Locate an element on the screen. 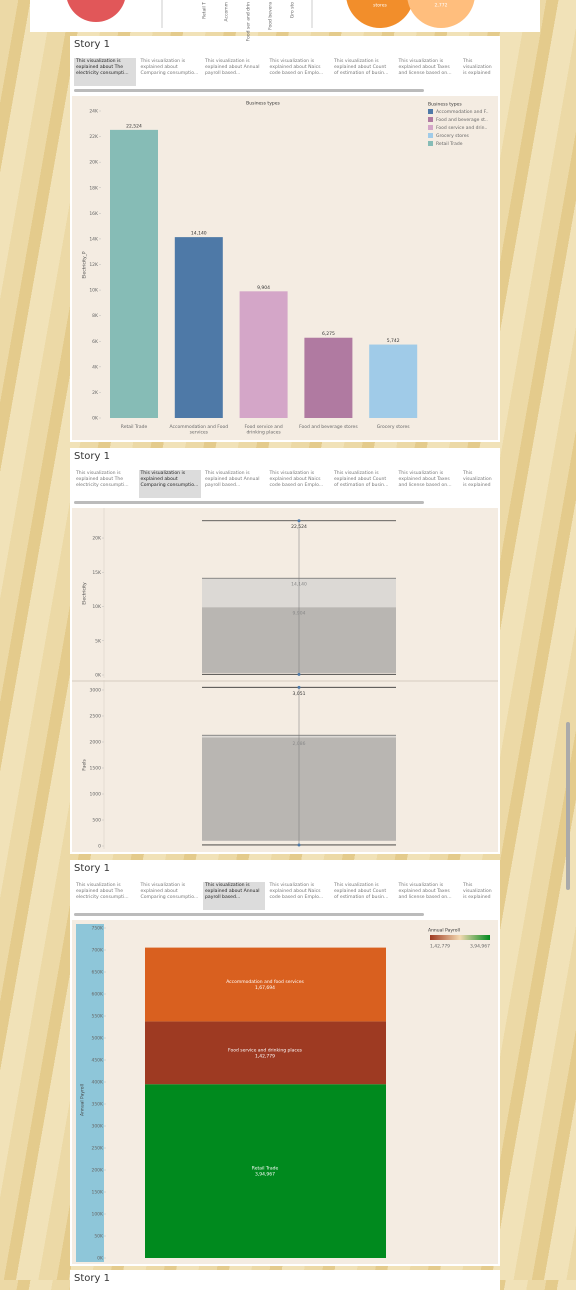 Image resolution: width=576 pixels, height=1290 pixels. x-tick-label: Retail Trade is located at coordinates (134, 427).